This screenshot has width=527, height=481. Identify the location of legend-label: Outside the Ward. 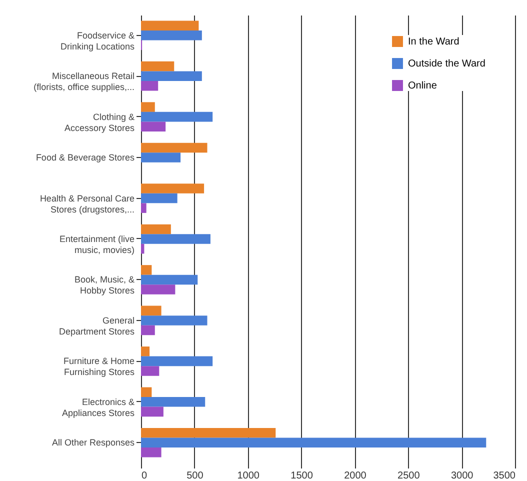
(447, 64).